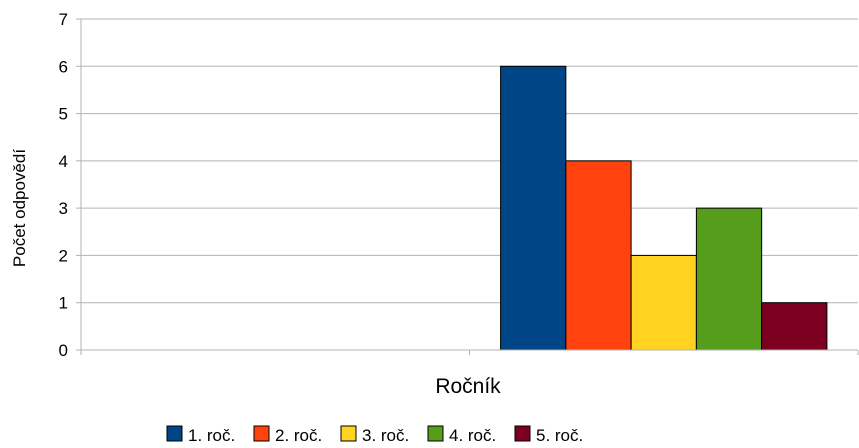  What do you see at coordinates (63, 161) in the screenshot?
I see `y-tick-label: 4` at bounding box center [63, 161].